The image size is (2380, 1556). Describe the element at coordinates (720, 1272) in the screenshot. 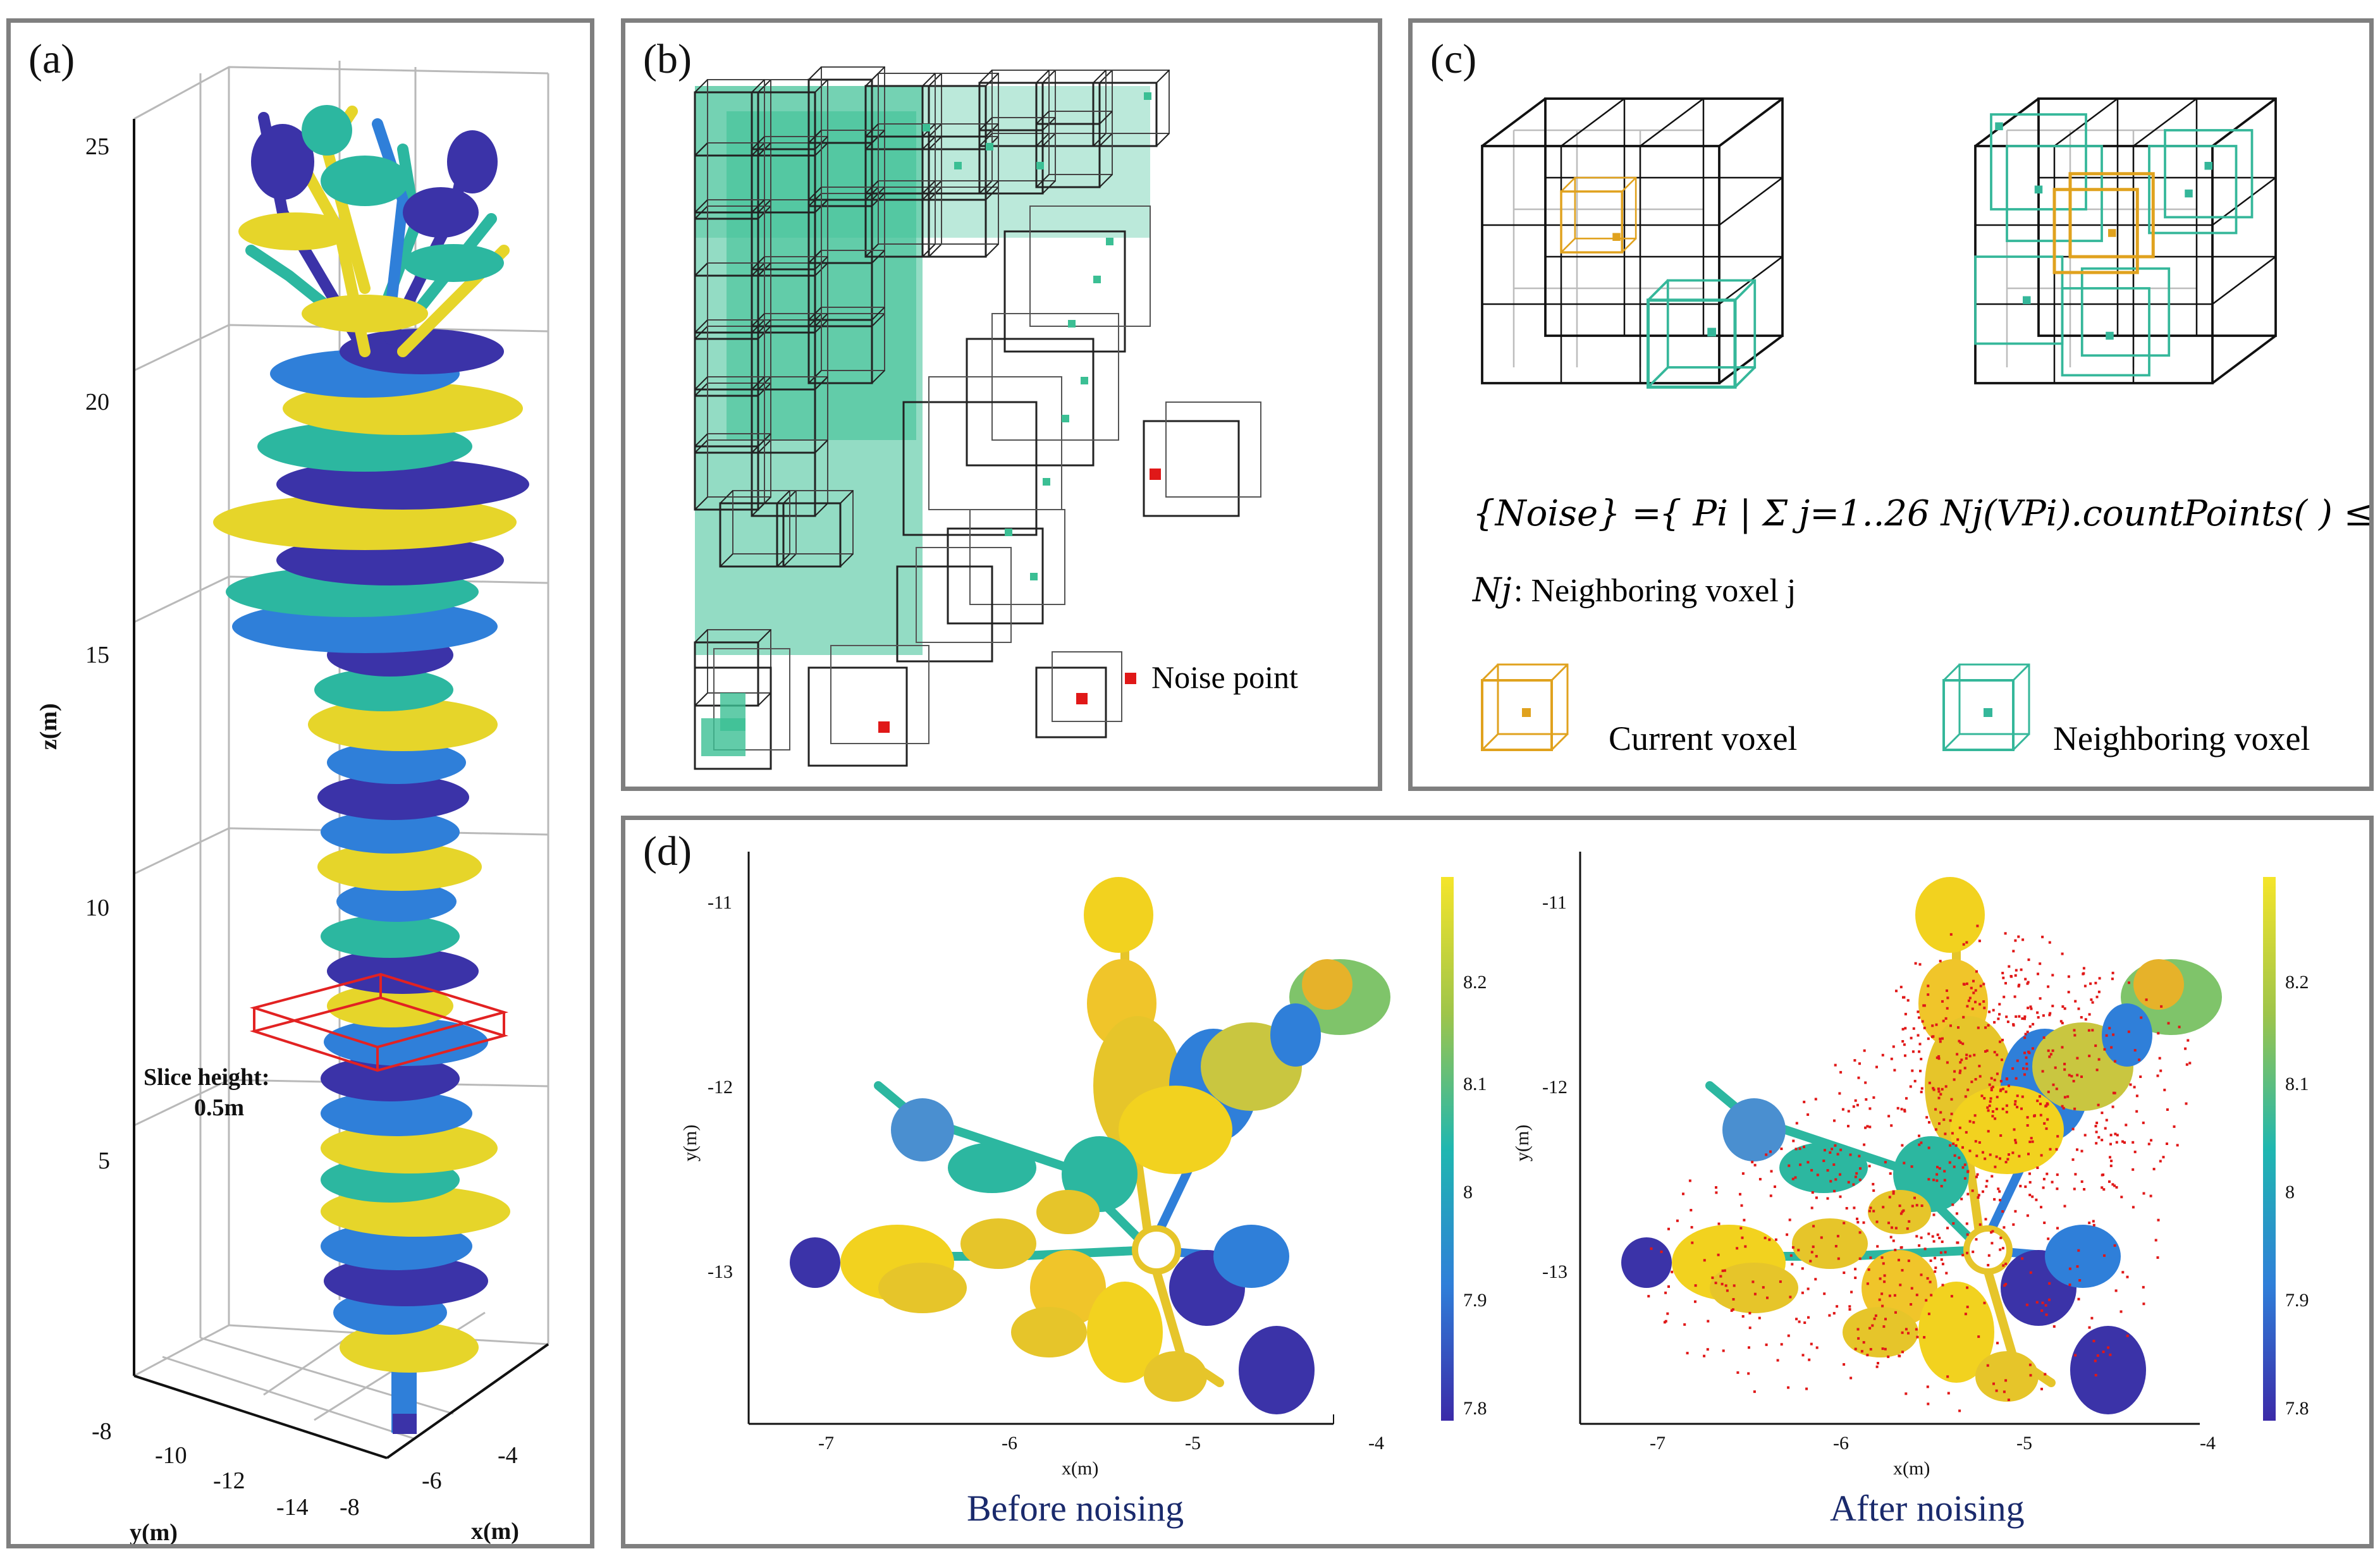

I see `y-tick: -13` at that location.